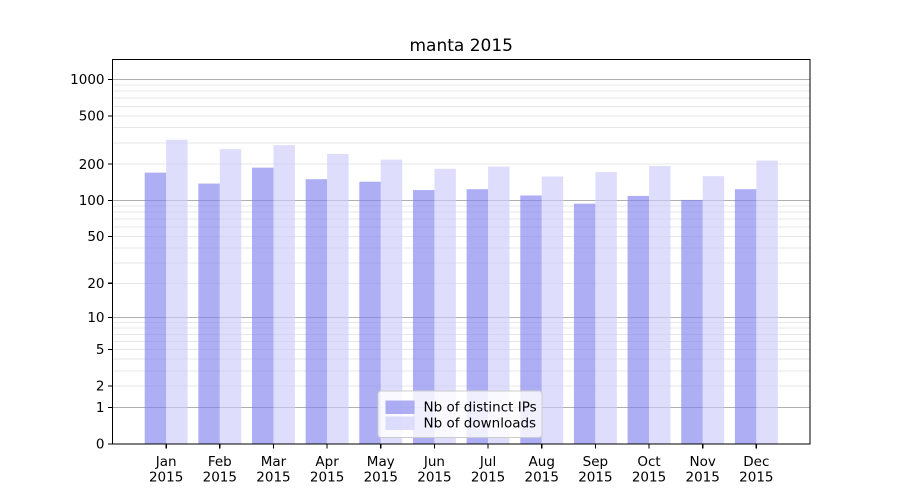 The image size is (900, 500). What do you see at coordinates (91, 262) in the screenshot?
I see `y-axis: 0 1 2 5 10 20 50 100 200 500 1000` at bounding box center [91, 262].